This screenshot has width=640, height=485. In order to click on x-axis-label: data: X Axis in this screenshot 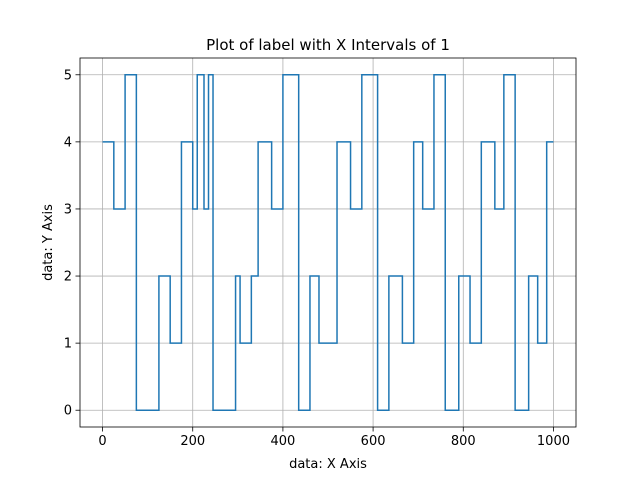, I will do `click(328, 464)`.